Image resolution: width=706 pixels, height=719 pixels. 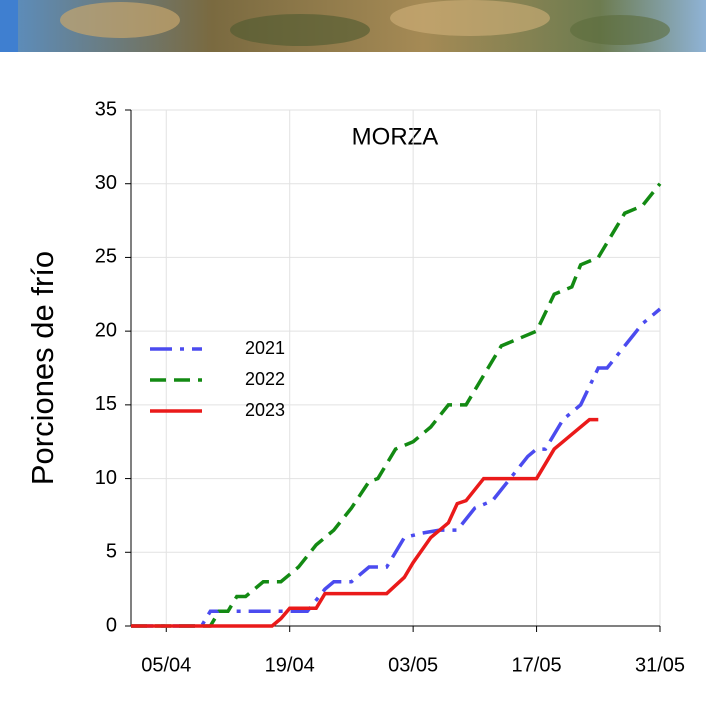 I want to click on x-tick-label: 31/05, so click(x=660, y=665).